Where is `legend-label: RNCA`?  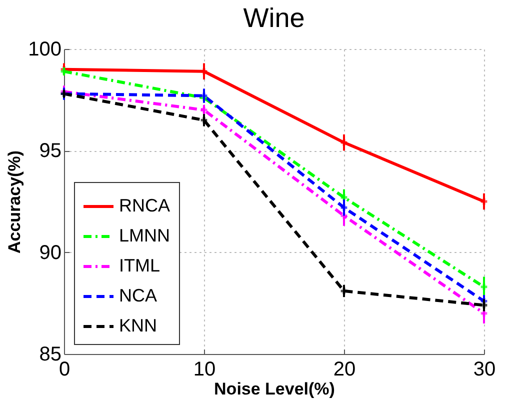 legend-label: RNCA is located at coordinates (144, 206).